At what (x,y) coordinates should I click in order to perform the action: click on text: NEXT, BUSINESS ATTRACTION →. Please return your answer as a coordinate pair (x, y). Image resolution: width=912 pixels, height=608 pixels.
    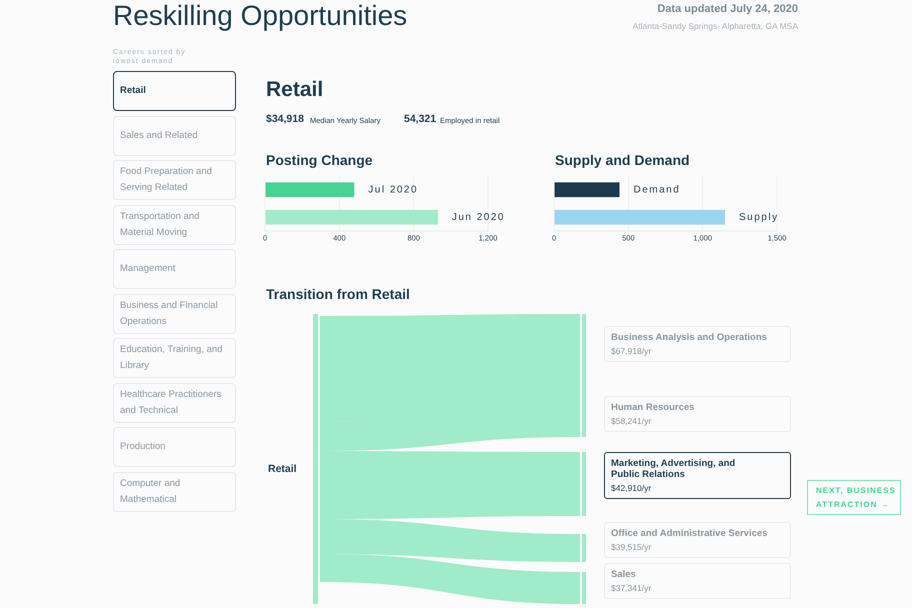
    Looking at the image, I should click on (854, 497).